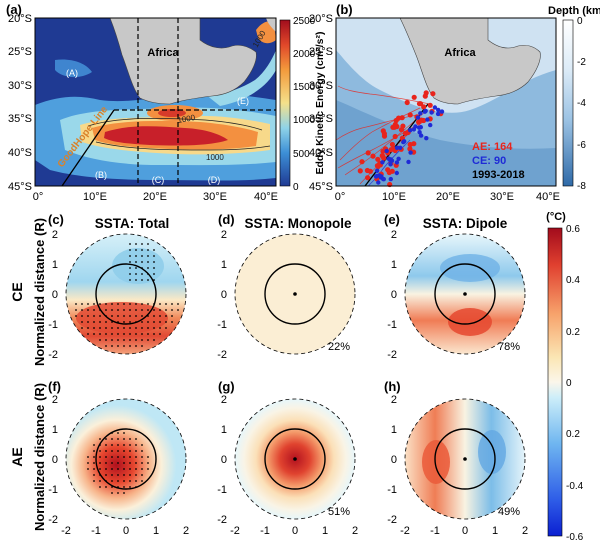  I want to click on d-center, so click(295, 294).